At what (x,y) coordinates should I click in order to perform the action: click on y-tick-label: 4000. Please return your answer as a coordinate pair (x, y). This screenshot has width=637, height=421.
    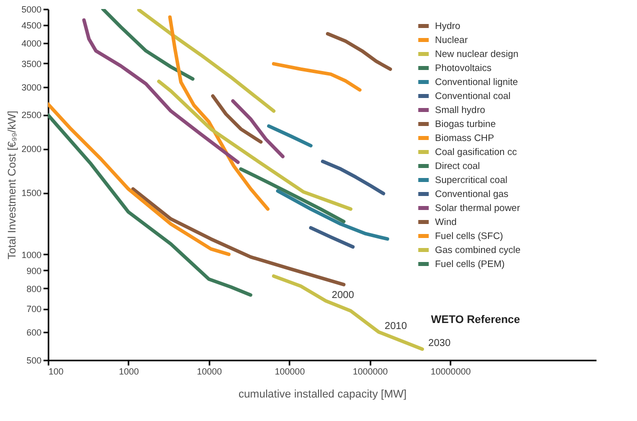
    Looking at the image, I should click on (31, 43).